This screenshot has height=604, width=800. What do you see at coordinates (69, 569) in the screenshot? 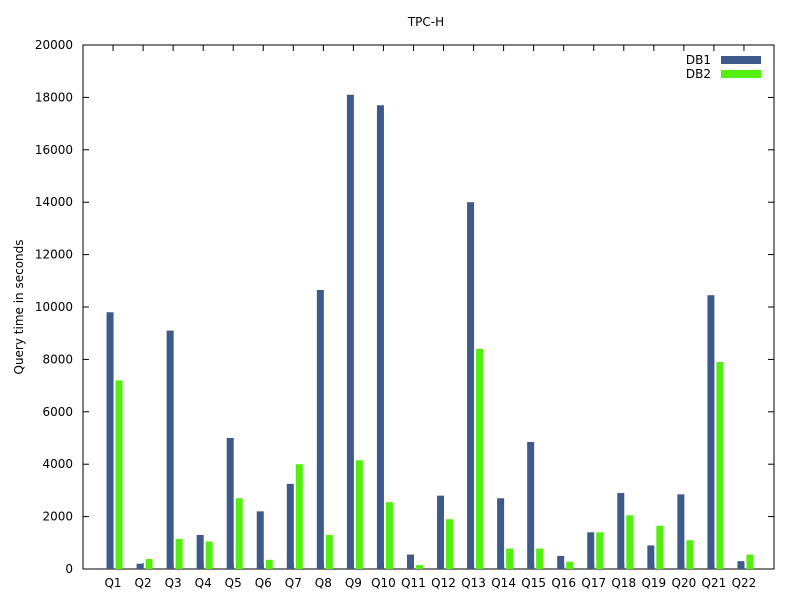
I see `y-tick-label: 0` at bounding box center [69, 569].